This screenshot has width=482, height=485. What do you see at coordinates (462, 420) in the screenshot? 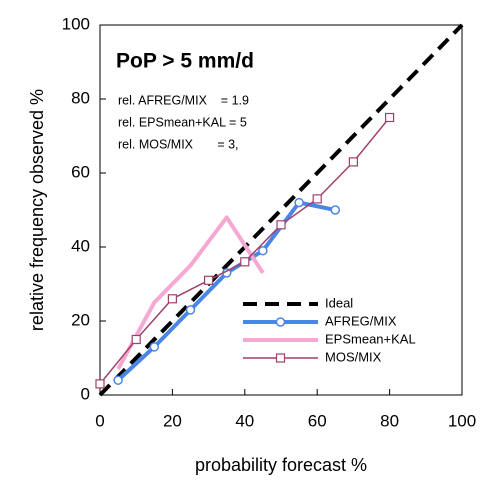
I see `x-tick-label: 100` at bounding box center [462, 420].